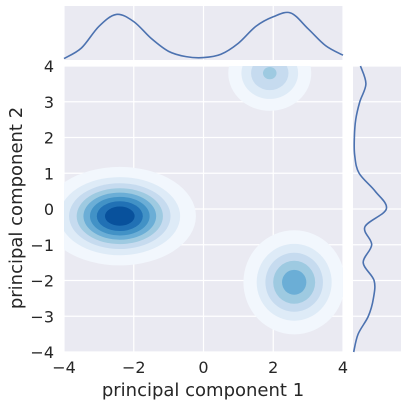 This screenshot has height=407, width=407. What do you see at coordinates (42, 281) in the screenshot?
I see `y-tick-label-2: −2` at bounding box center [42, 281].